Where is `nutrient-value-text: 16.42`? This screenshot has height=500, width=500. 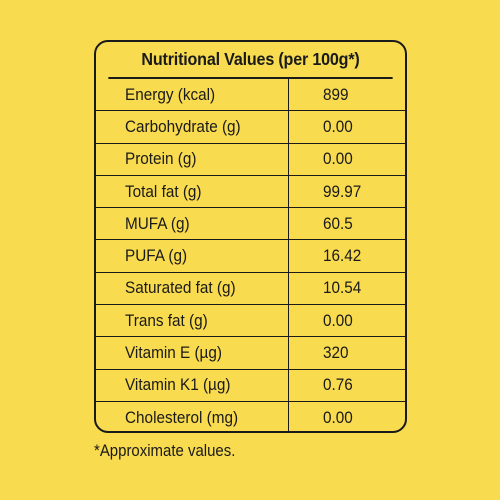
nutrient-value-text: 16.42 is located at coordinates (342, 256).